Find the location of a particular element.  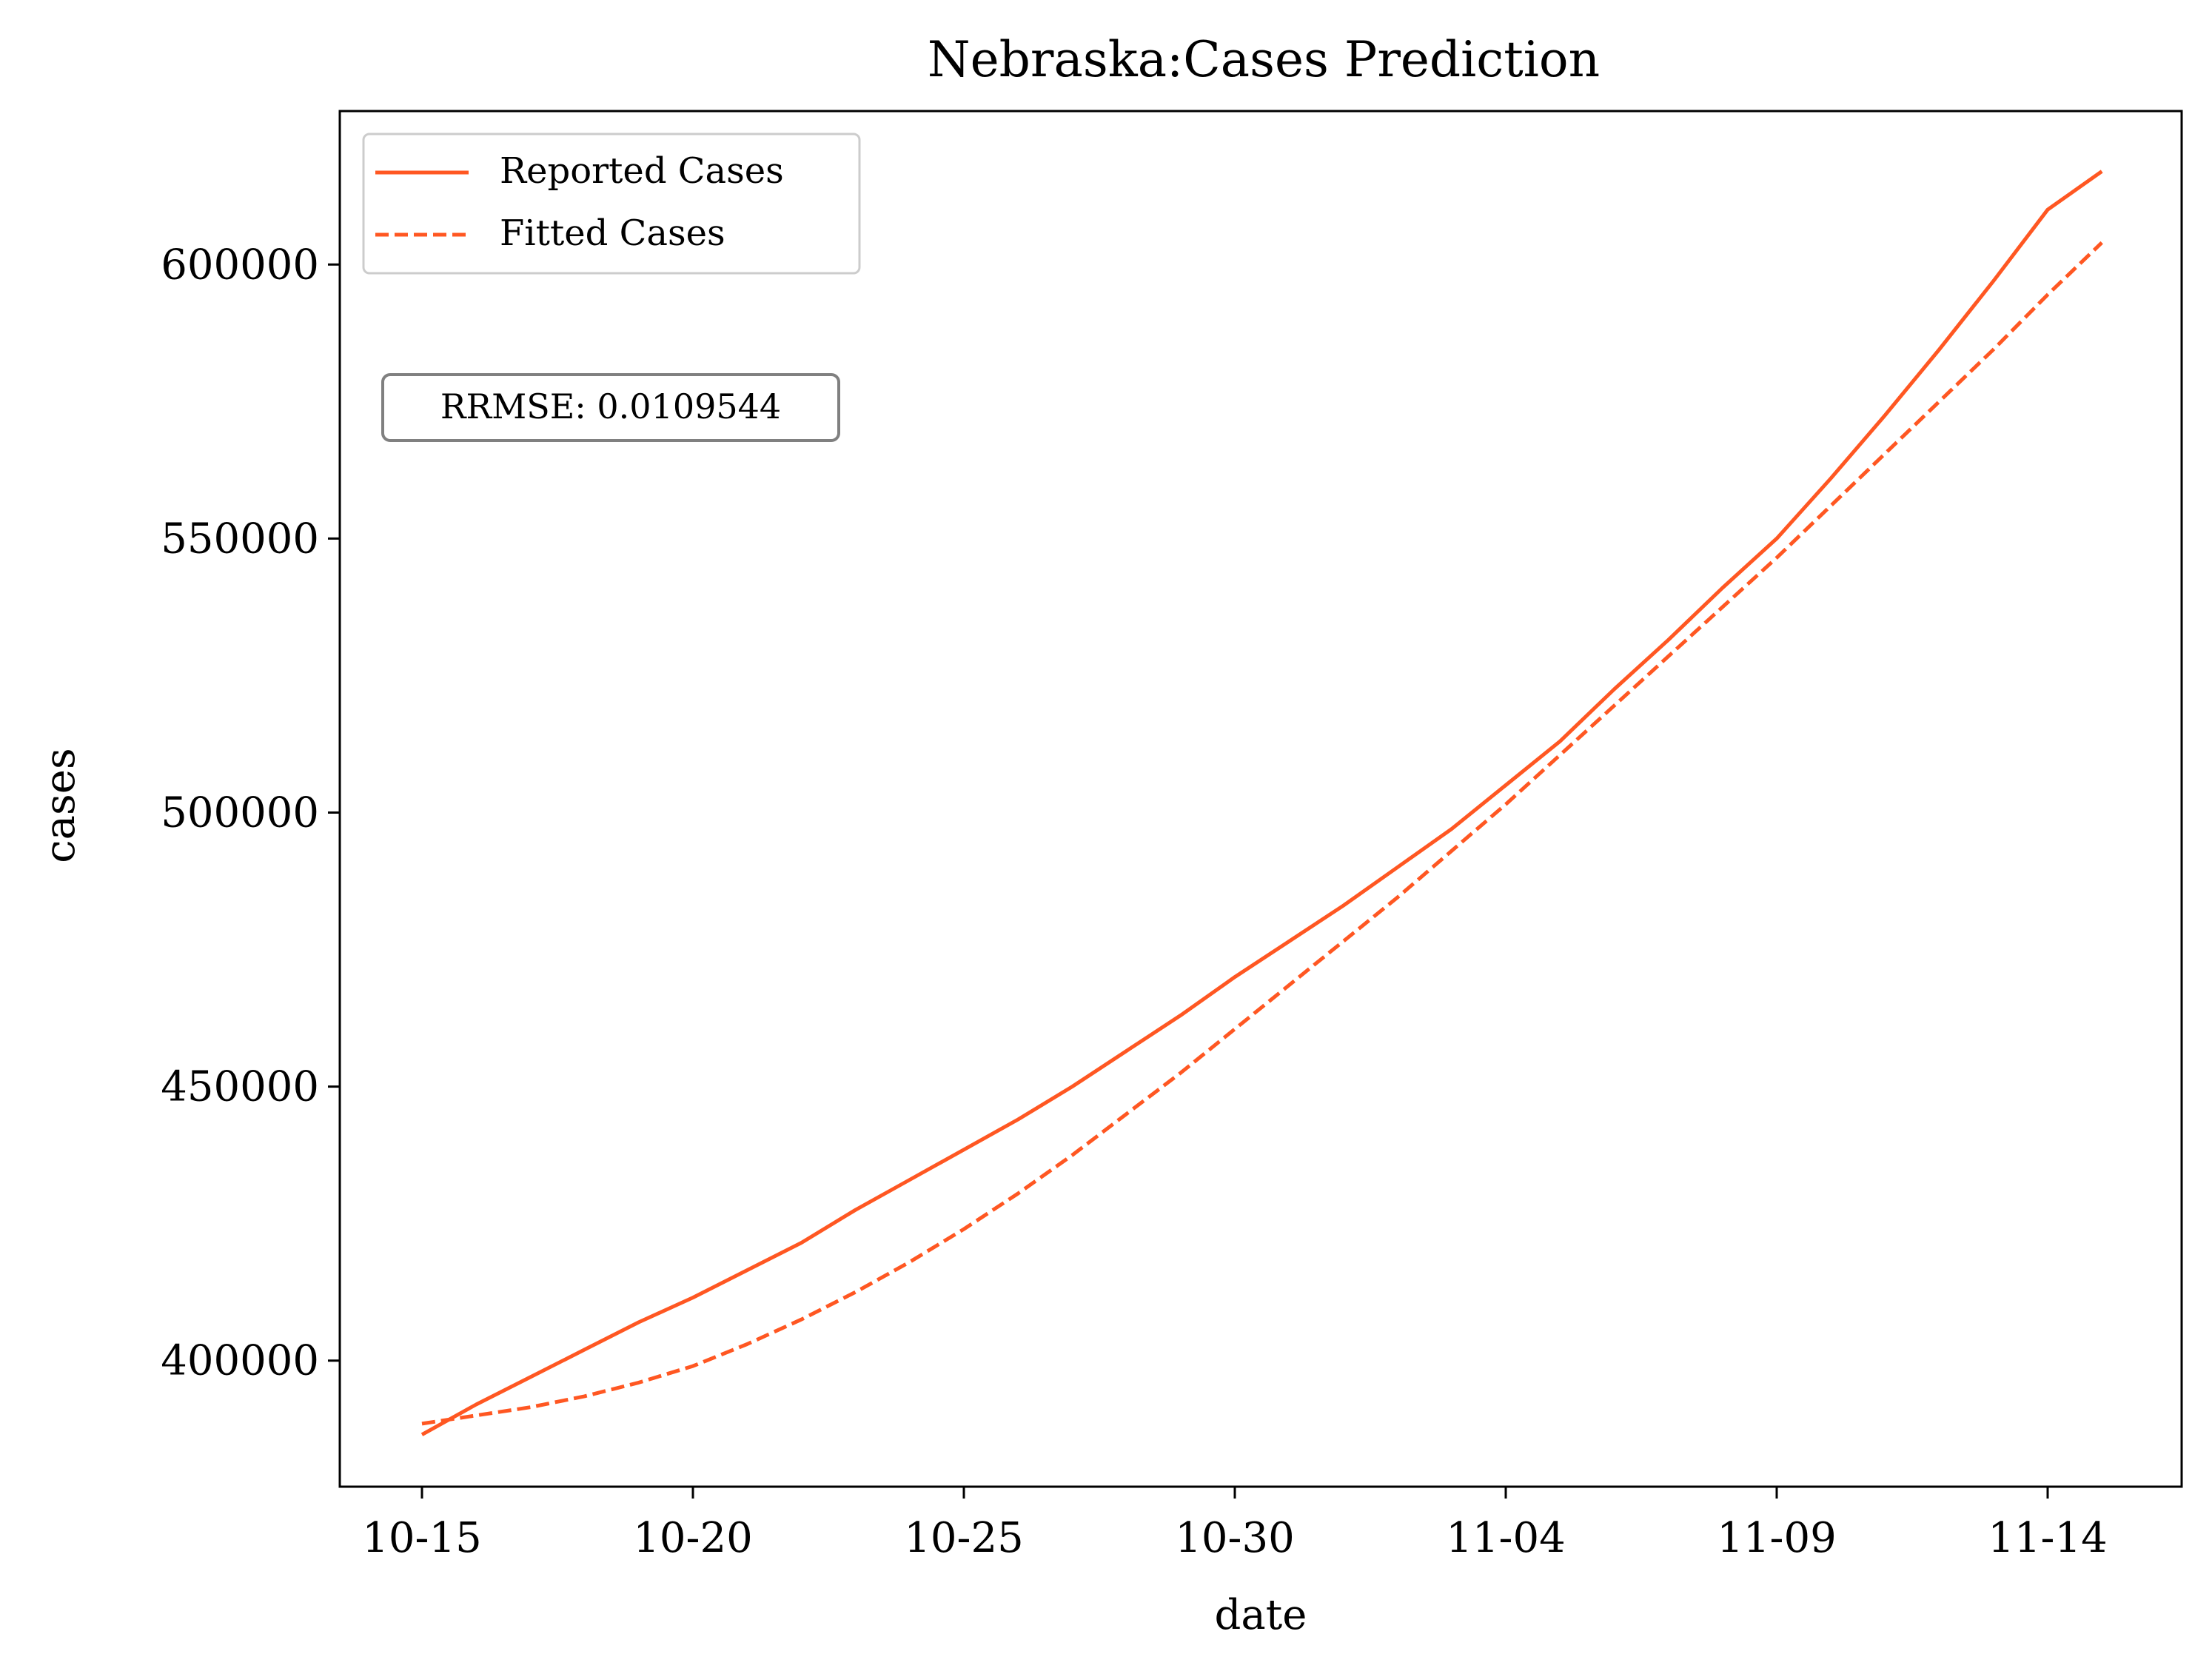

x-tick-label: 10-15 is located at coordinates (421, 1538).